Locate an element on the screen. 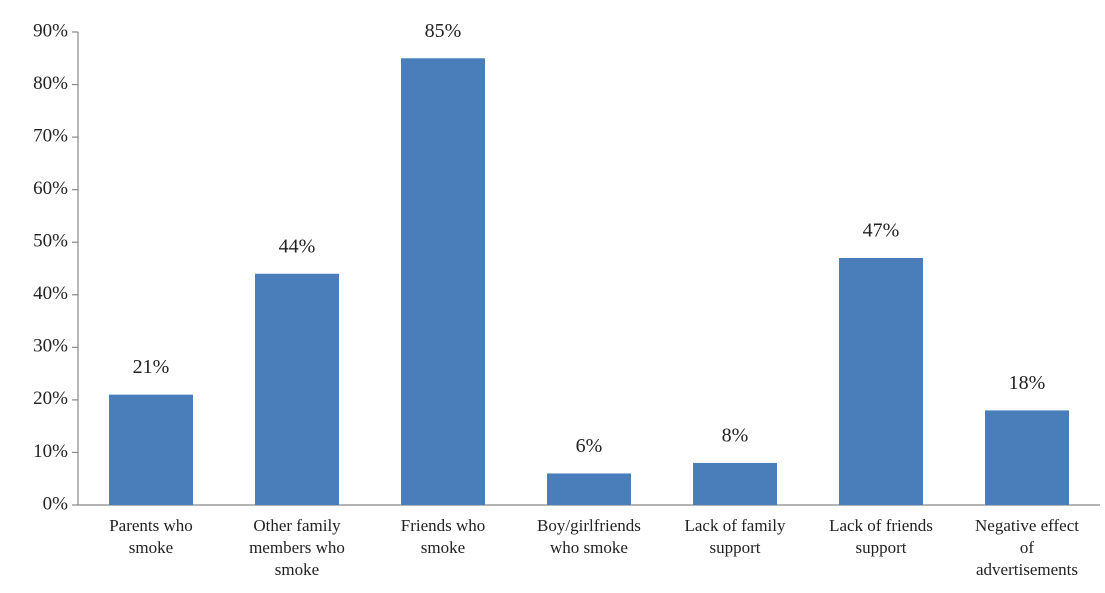  y-tick-label: 30% is located at coordinates (50, 346).